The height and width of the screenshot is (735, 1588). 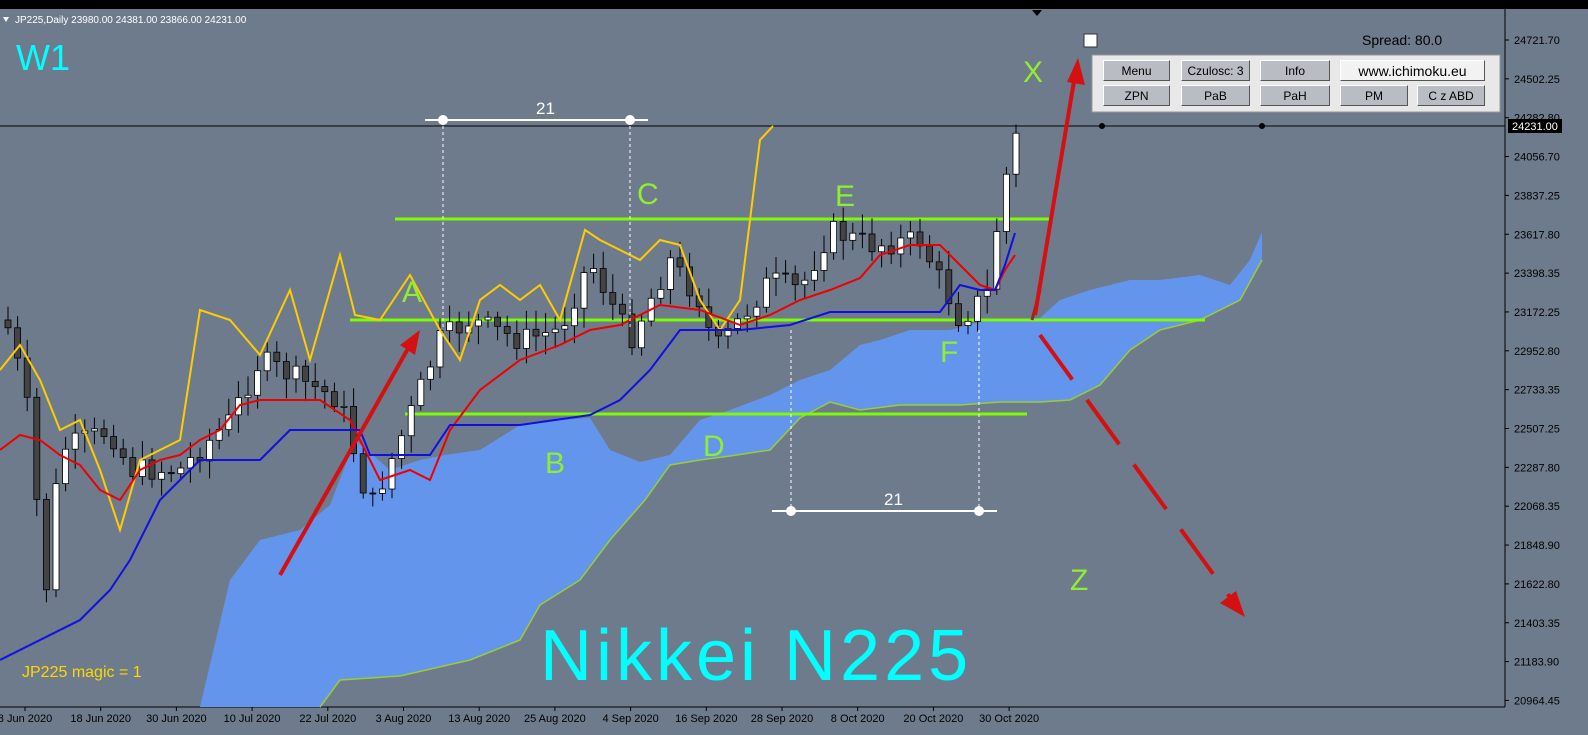 What do you see at coordinates (756, 656) in the screenshot?
I see `chart-title: Nikkei N225` at bounding box center [756, 656].